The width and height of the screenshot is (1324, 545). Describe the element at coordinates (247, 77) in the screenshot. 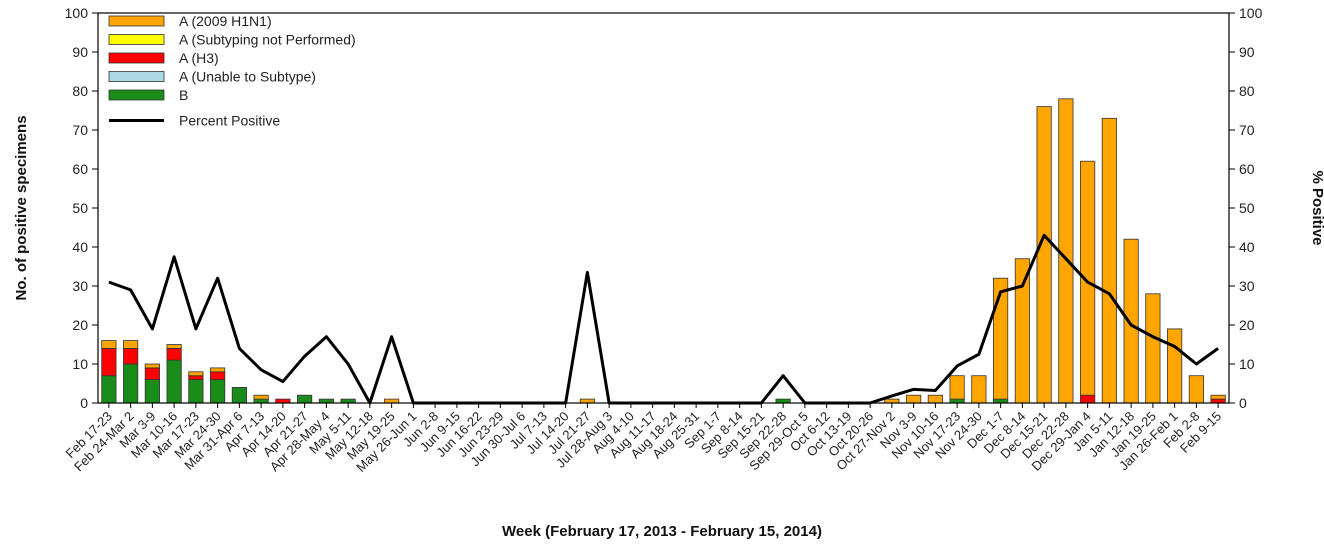

I see `legend-label-a-unable-to-subtype: A (Unable to Subtype)` at that location.